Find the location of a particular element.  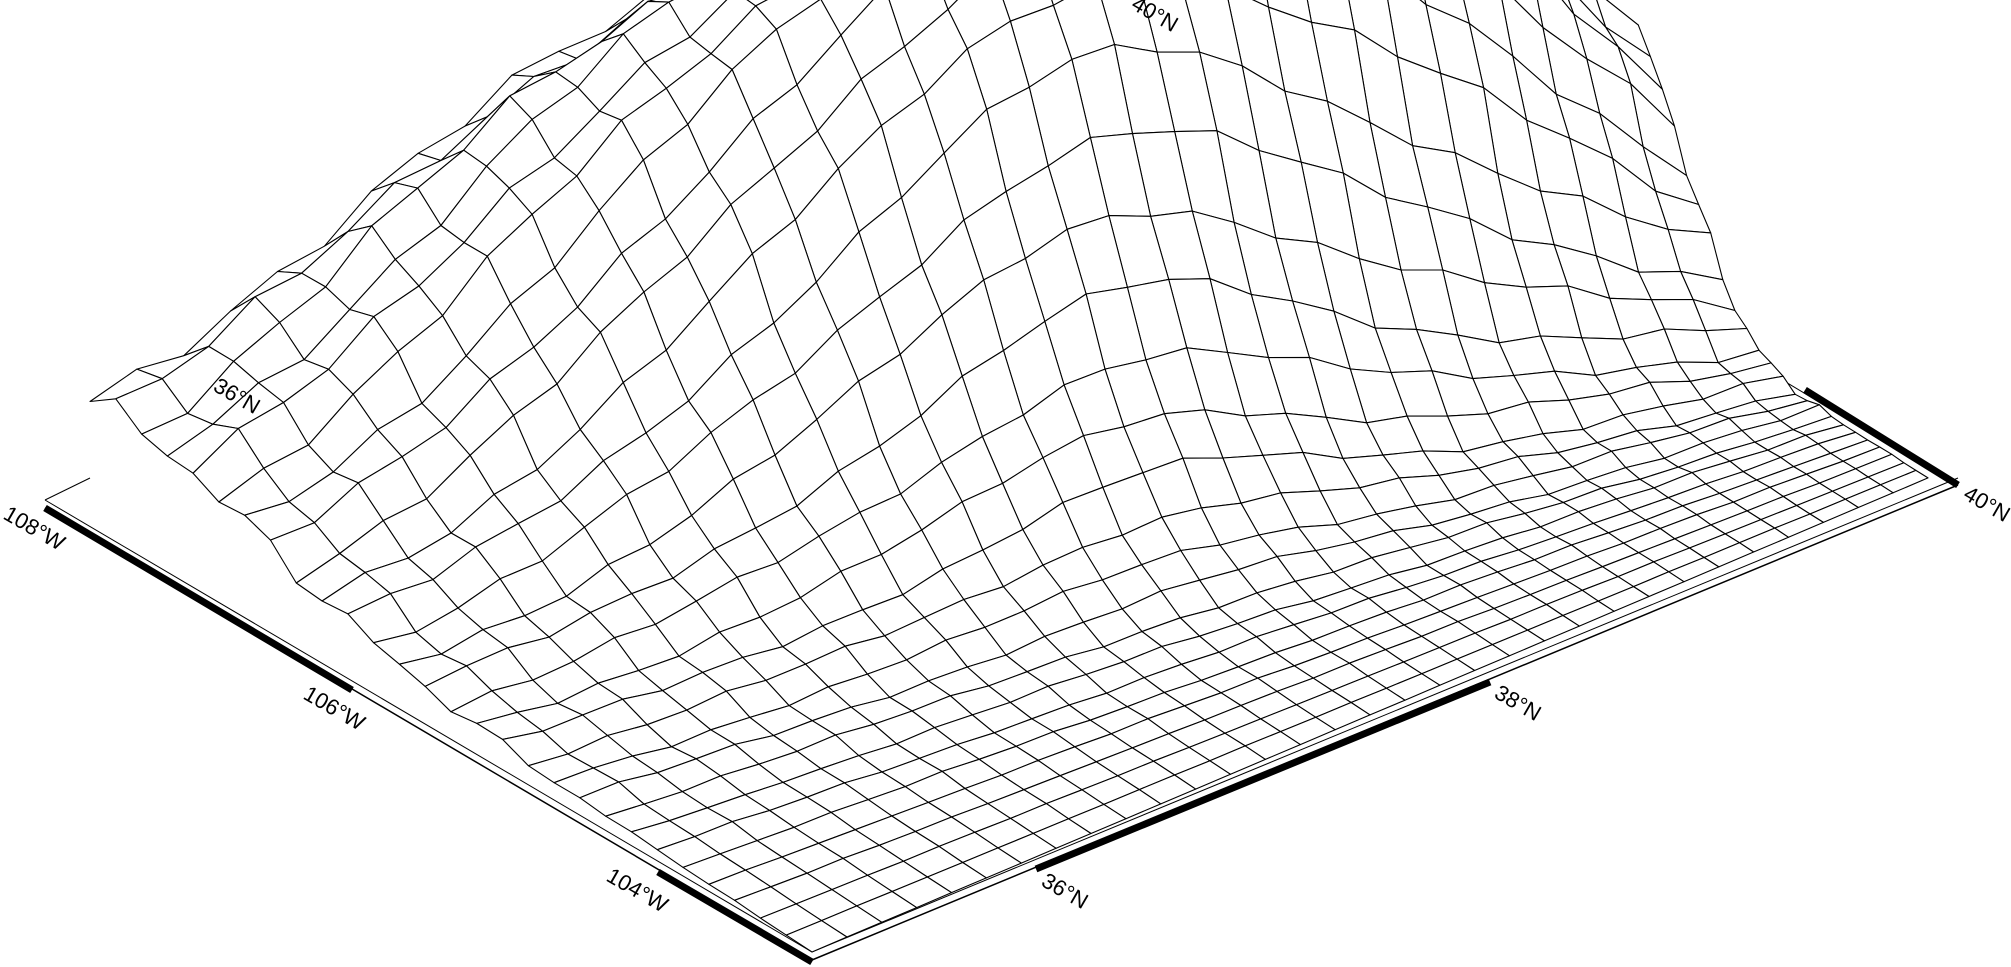

tick-label-106w: 106°W is located at coordinates (335, 708).